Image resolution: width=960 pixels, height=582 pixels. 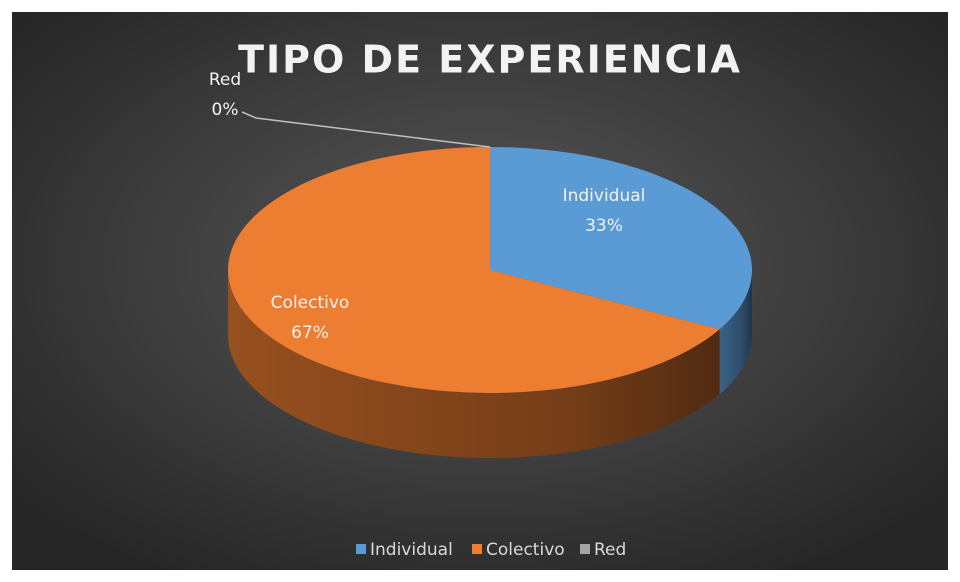 I want to click on legend-label: Red, so click(x=610, y=550).